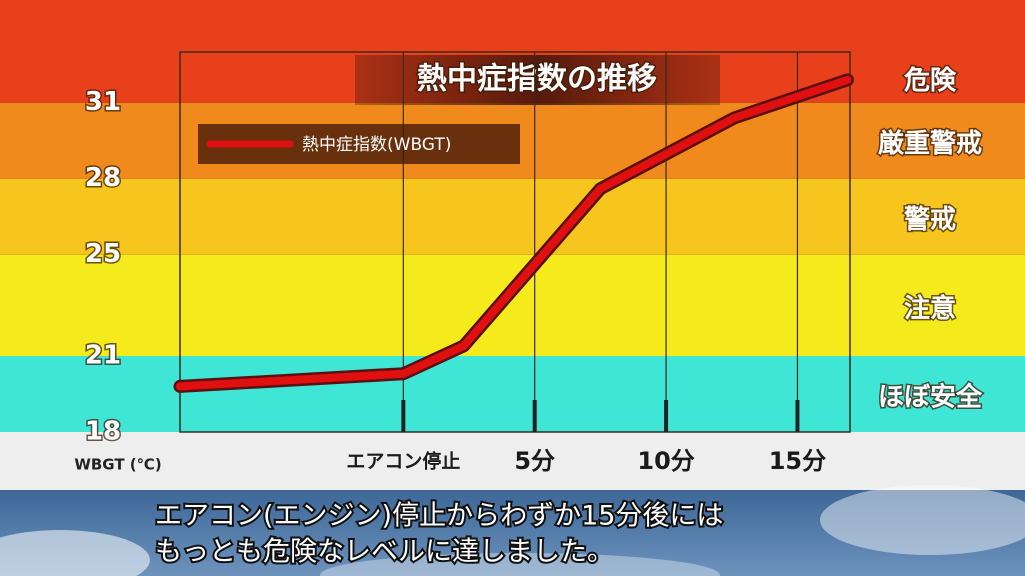 Image resolution: width=1025 pixels, height=576 pixels. Describe the element at coordinates (103, 432) in the screenshot. I see `y-tick-label: 18` at that location.